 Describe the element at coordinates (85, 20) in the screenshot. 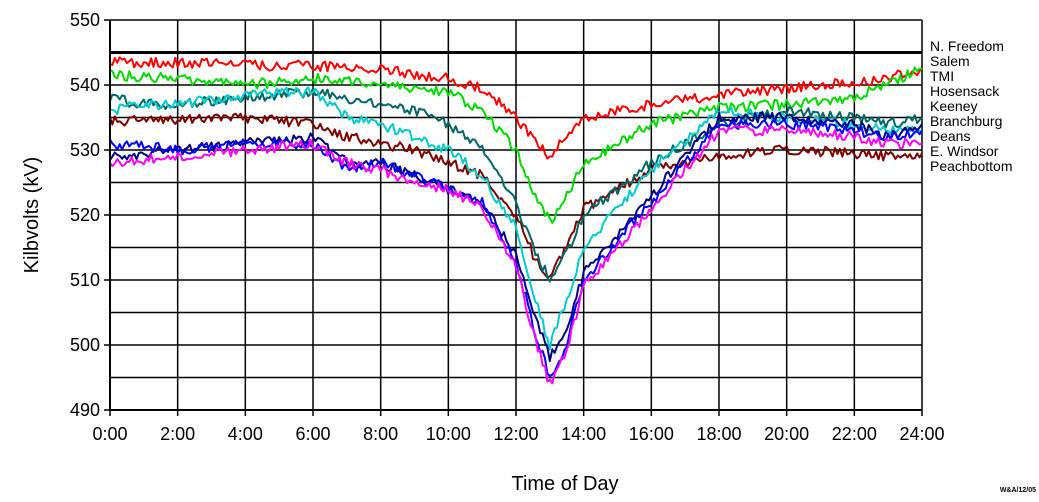

I see `y-tick-label: 550` at that location.